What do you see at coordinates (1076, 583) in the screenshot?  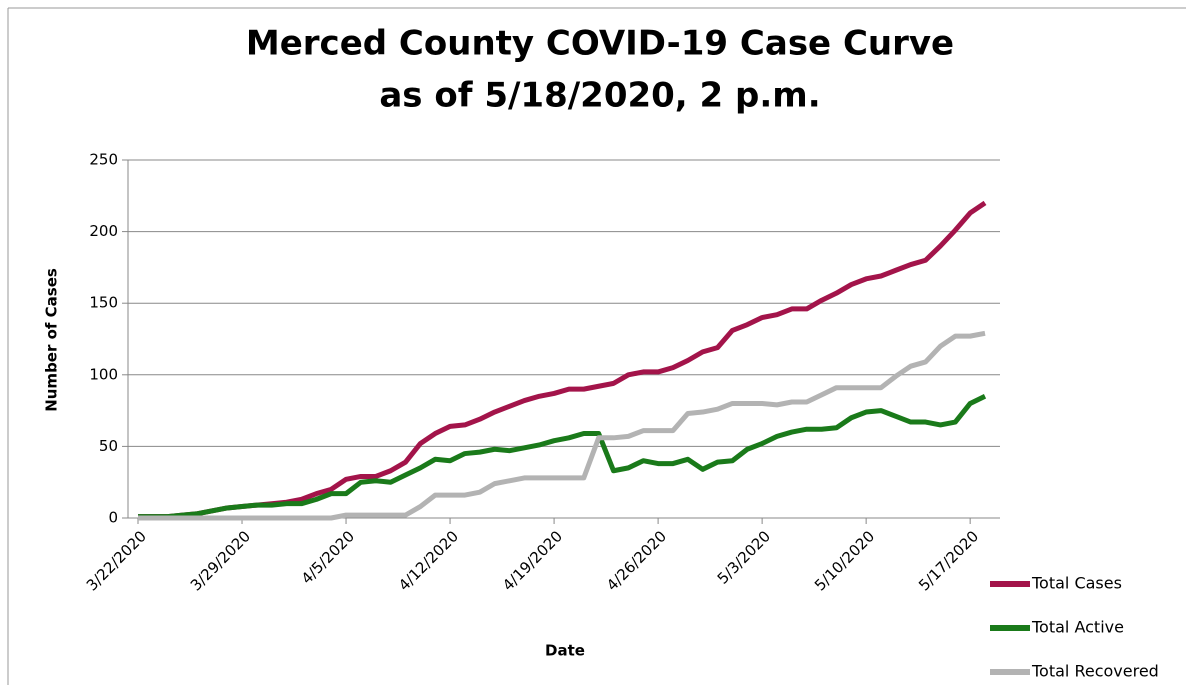 I see `legend-label: Total Cases` at bounding box center [1076, 583].